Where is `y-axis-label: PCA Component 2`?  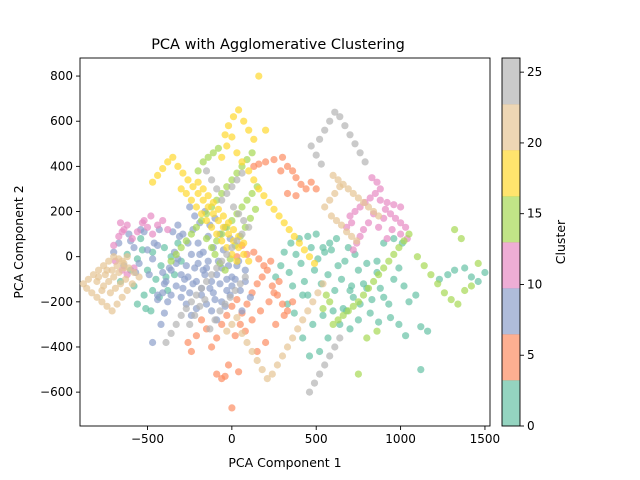 y-axis-label: PCA Component 2 is located at coordinates (18, 241).